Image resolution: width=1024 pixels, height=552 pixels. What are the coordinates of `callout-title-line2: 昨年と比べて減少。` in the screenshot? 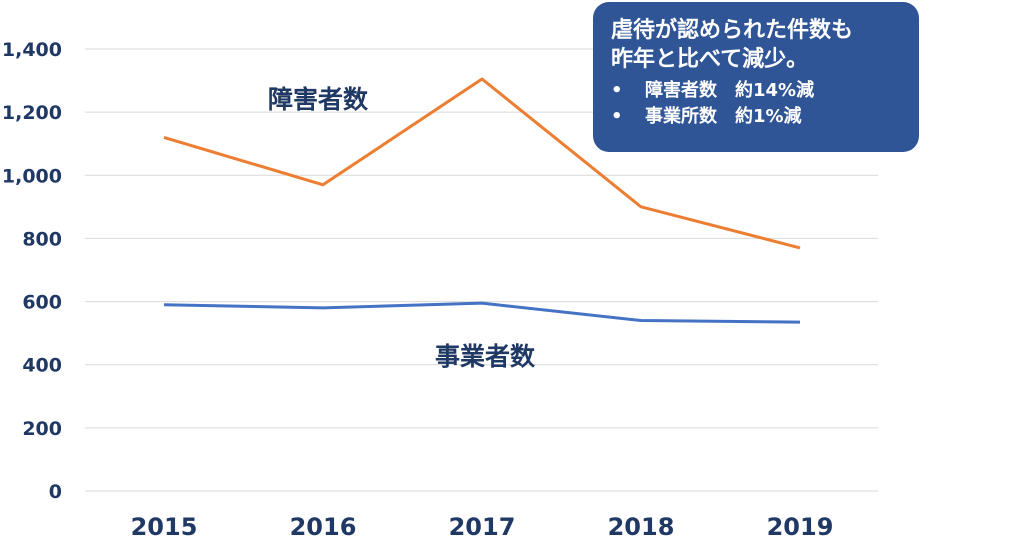 It's located at (710, 59).